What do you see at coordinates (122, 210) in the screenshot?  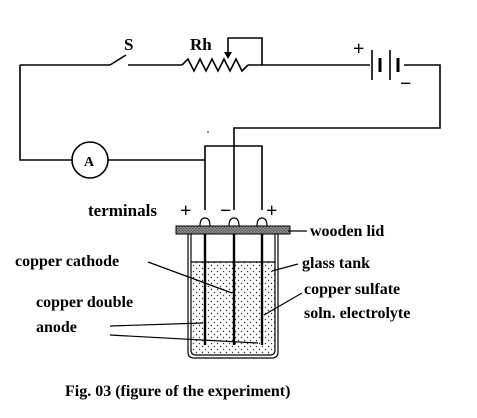 I see `terminals-label: terminals` at bounding box center [122, 210].